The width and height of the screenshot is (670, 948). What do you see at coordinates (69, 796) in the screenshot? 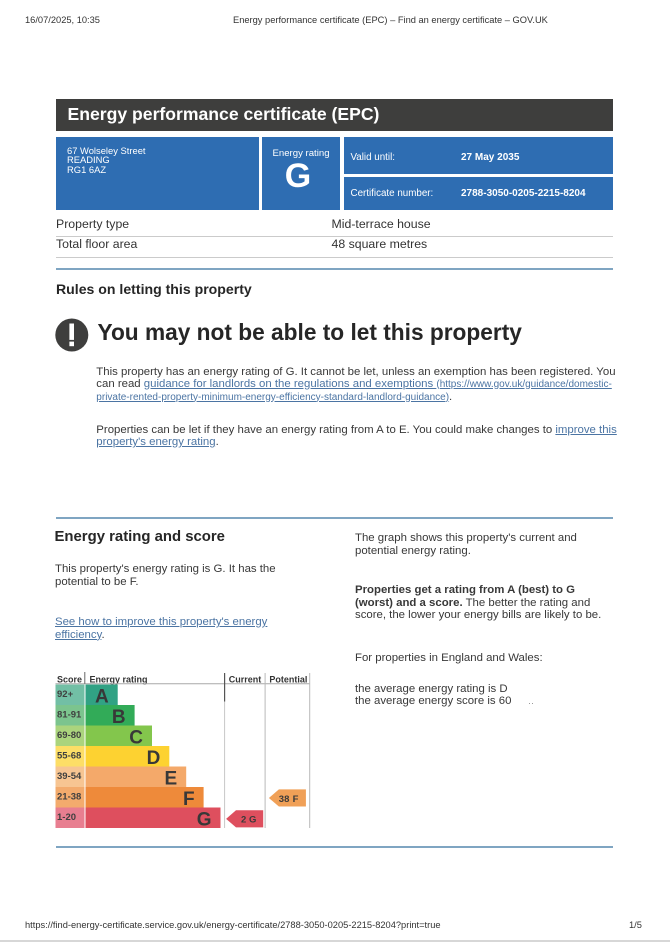
I see `svg-text: 21-38` at bounding box center [69, 796].